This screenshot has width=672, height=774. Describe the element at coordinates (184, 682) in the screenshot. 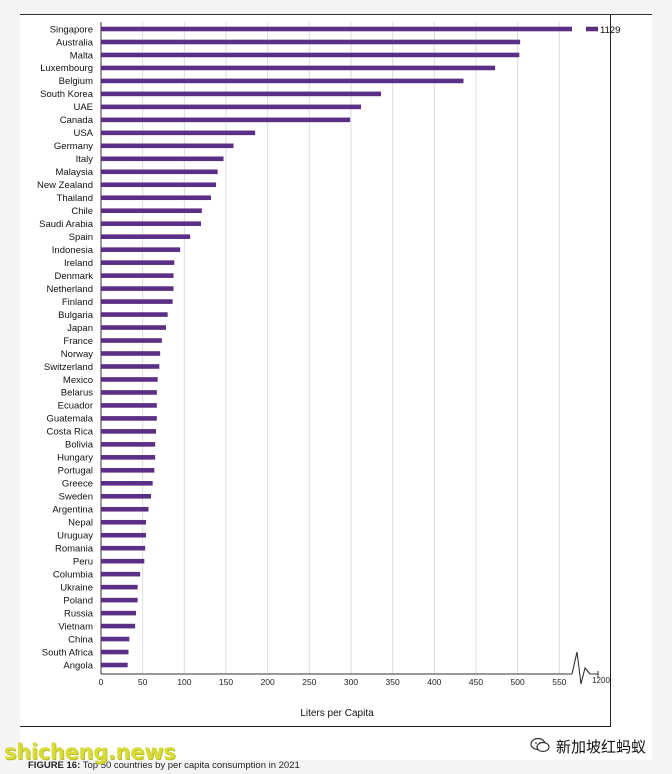

I see `x-tick-label: 100` at that location.